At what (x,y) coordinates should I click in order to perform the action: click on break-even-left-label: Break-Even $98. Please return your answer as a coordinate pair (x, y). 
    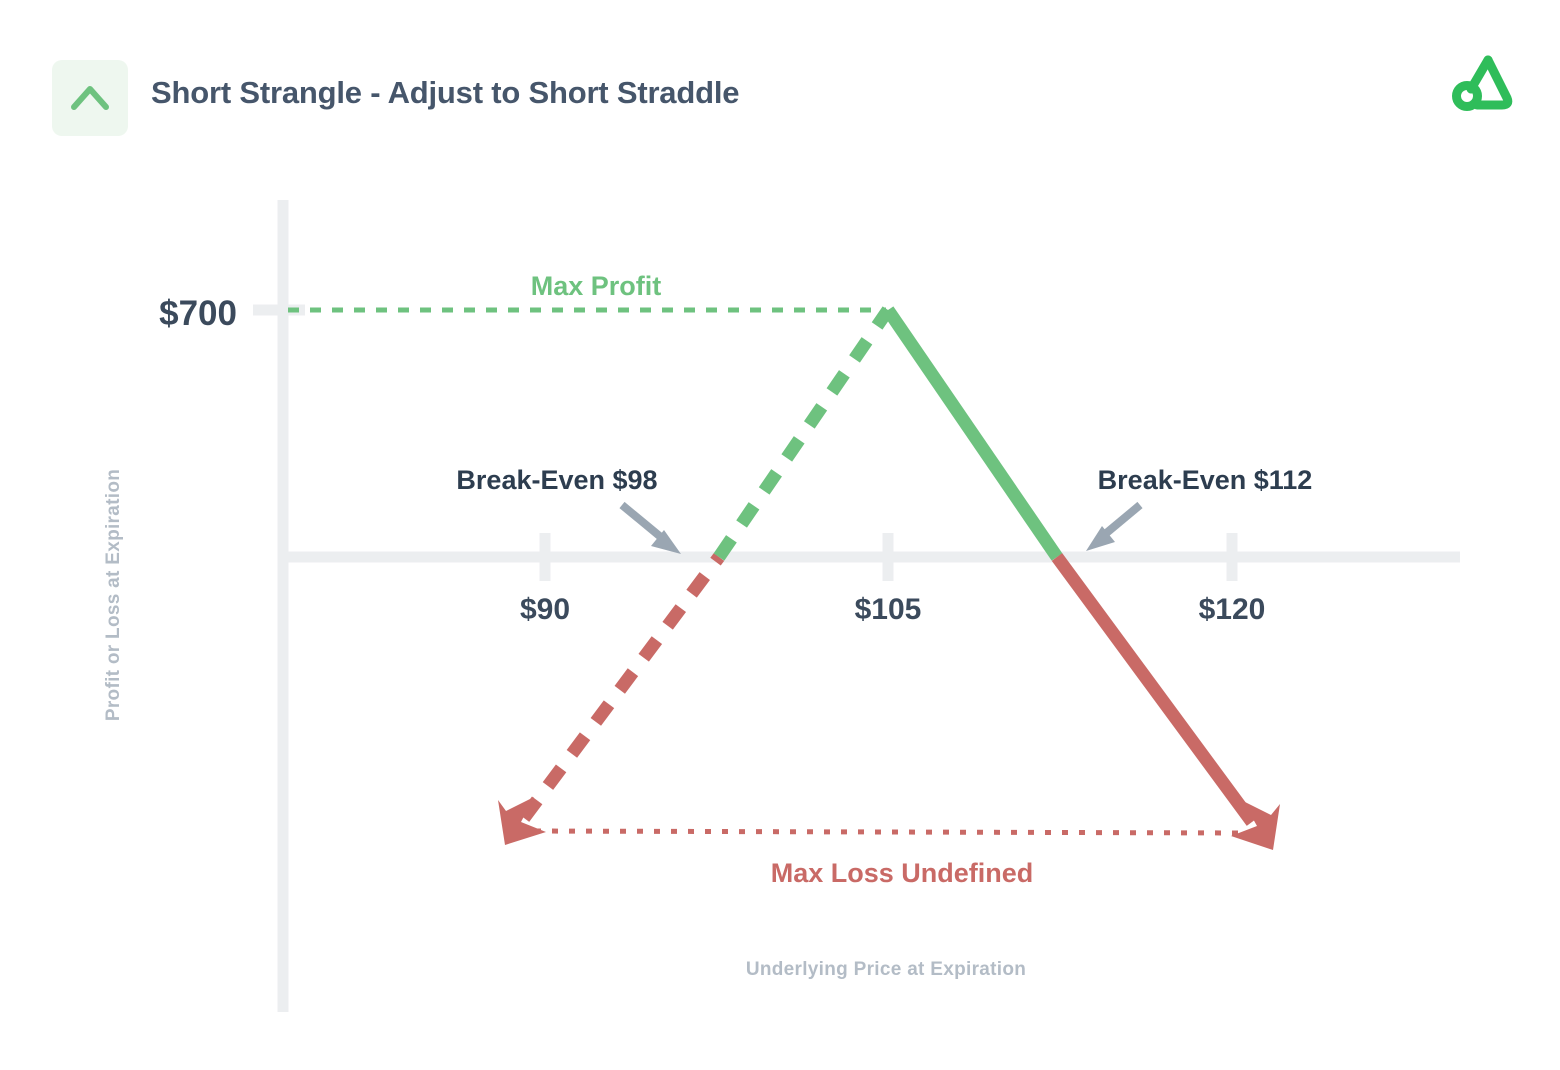
    Looking at the image, I should click on (556, 480).